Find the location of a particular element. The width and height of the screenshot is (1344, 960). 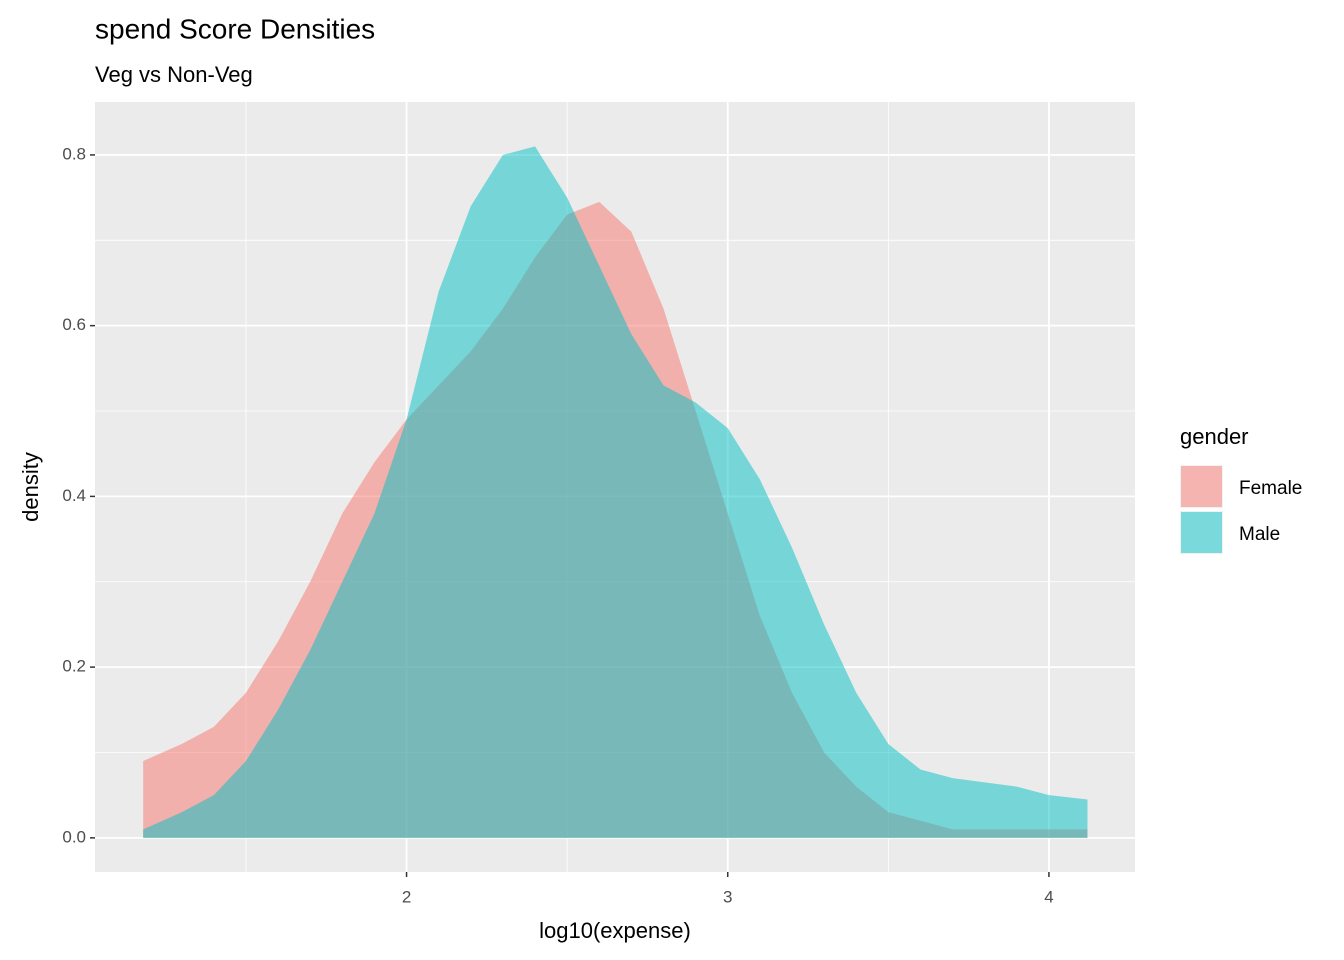

y-tick-label: 0.4 is located at coordinates (74, 495).